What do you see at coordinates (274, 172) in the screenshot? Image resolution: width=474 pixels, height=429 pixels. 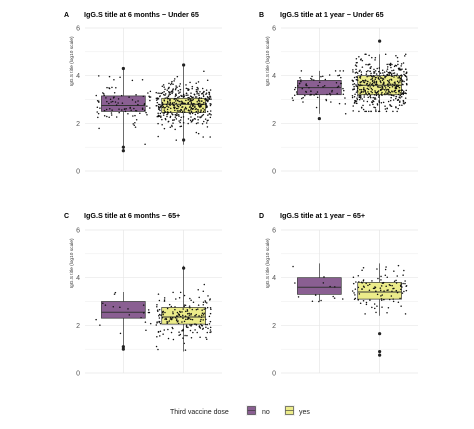 I see `y-tick-label: 0` at bounding box center [274, 172].